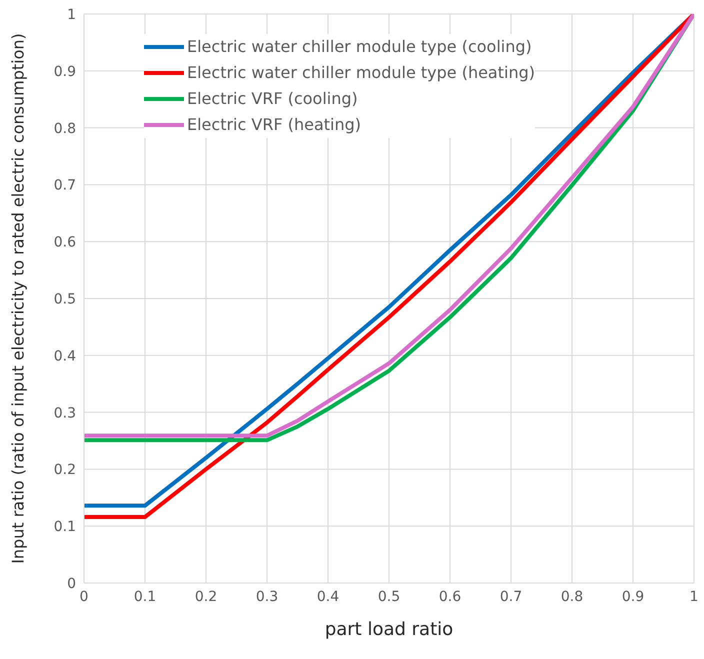  What do you see at coordinates (389, 596) in the screenshot?
I see `x-tick-label: 0.5` at bounding box center [389, 596].